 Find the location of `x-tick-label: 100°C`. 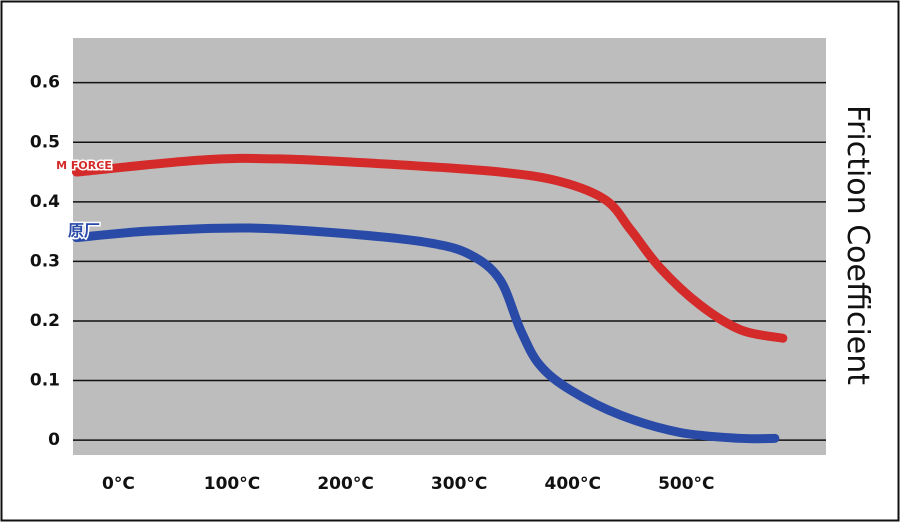

x-tick-label: 100°C is located at coordinates (232, 484).